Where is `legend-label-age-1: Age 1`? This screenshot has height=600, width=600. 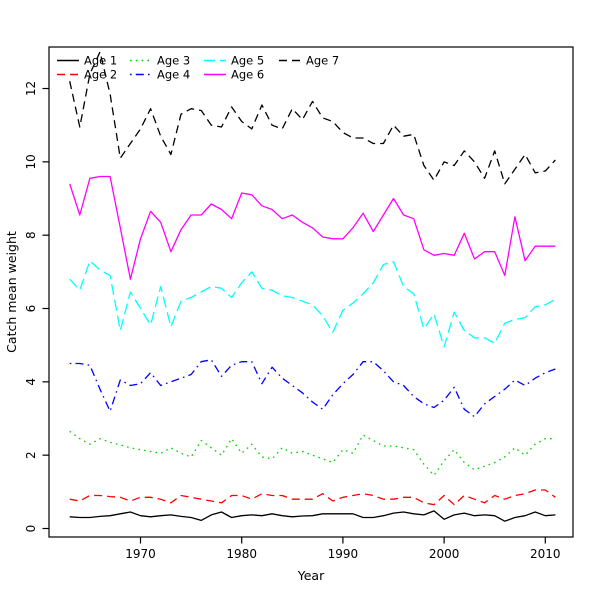 legend-label-age-1: Age 1 is located at coordinates (100, 61).